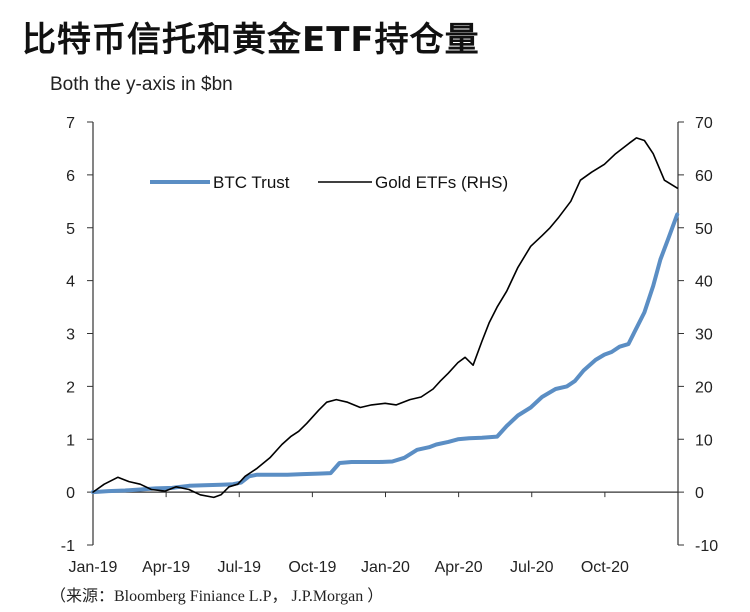 The height and width of the screenshot is (612, 750). What do you see at coordinates (251, 182) in the screenshot?
I see `legend-btc-label: BTC Trust` at bounding box center [251, 182].